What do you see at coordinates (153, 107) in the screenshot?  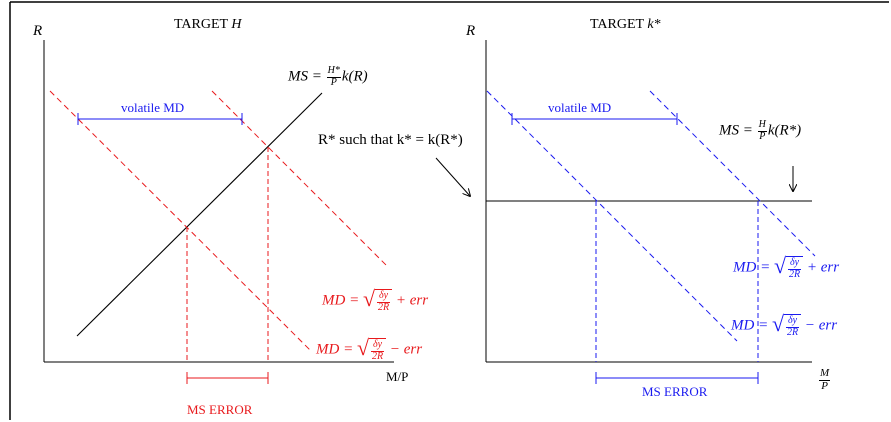 I see `left-volatile-label: volatile MD` at bounding box center [153, 107].